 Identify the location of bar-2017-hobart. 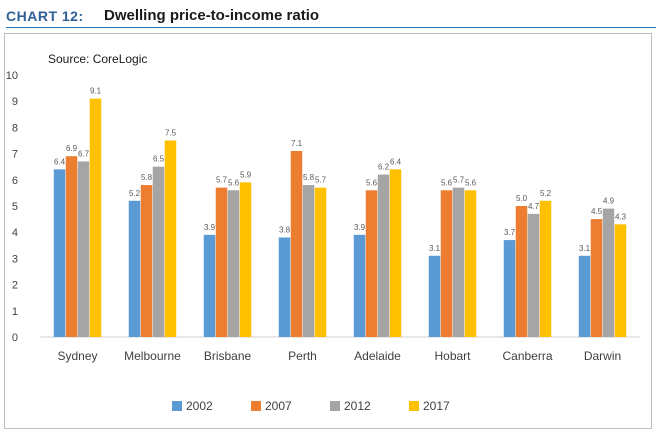
(470, 263).